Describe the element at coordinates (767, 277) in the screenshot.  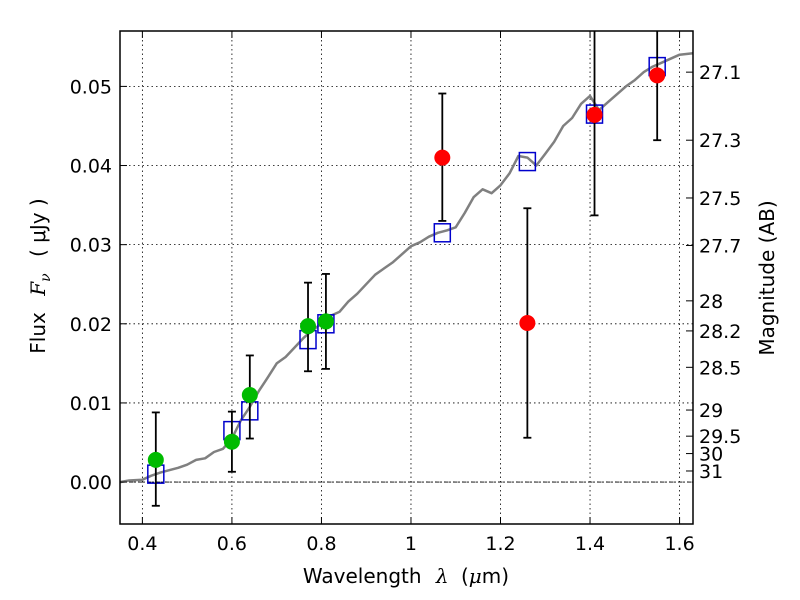
I see `y2-axis-label: Magnitude (AB)` at that location.